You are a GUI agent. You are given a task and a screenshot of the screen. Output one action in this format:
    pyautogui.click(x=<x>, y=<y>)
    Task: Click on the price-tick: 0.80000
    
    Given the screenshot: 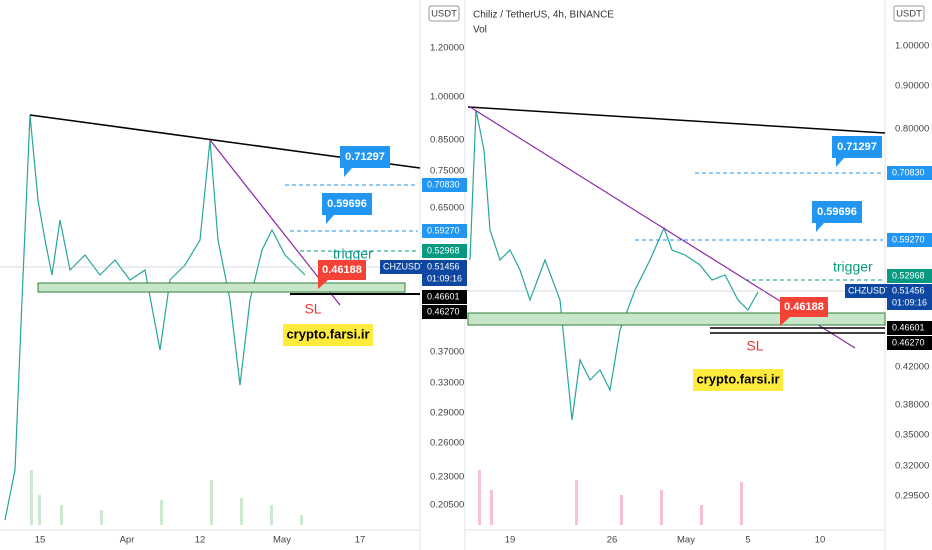 What is the action you would take?
    pyautogui.click(x=912, y=129)
    